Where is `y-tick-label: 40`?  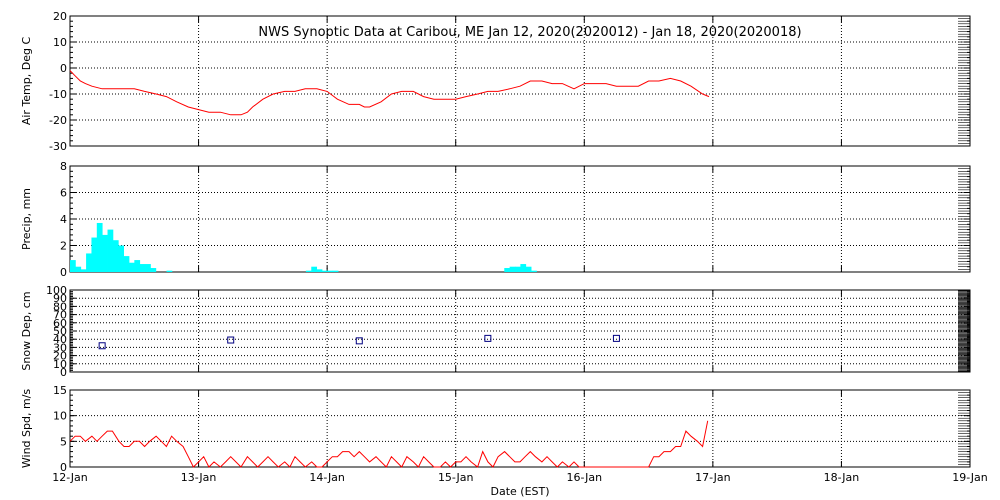
y-tick-label: 40 is located at coordinates (60, 339).